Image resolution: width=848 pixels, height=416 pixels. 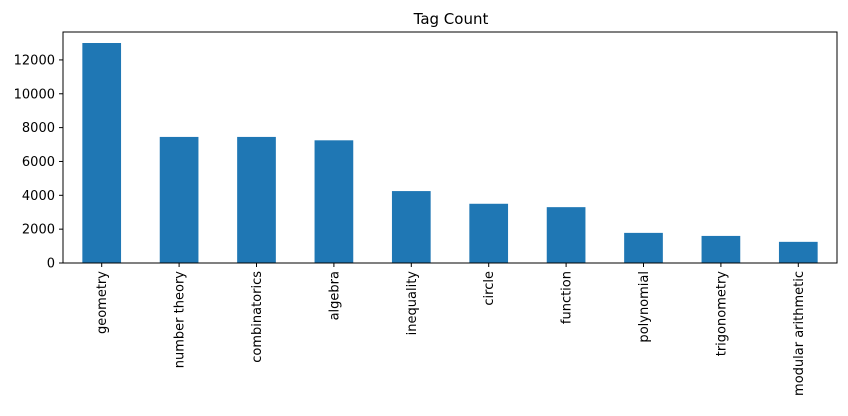 What do you see at coordinates (566, 235) in the screenshot?
I see `bar-function` at bounding box center [566, 235].